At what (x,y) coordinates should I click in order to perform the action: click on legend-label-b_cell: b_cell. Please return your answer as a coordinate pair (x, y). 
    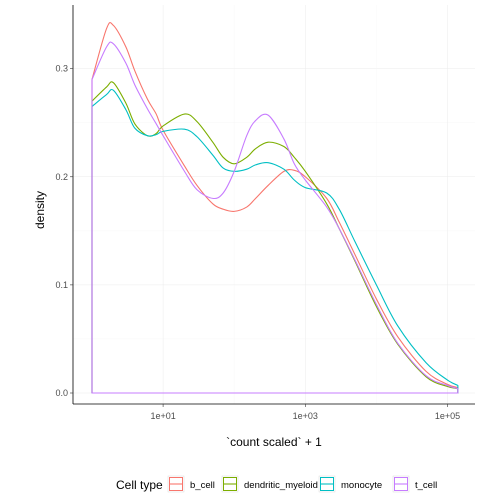
    Looking at the image, I should click on (202, 485).